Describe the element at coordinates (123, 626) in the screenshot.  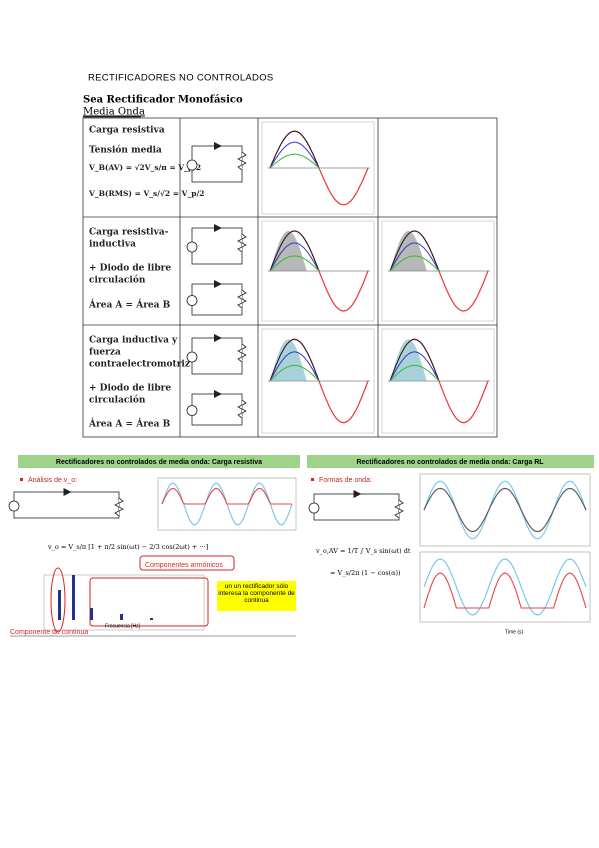
I see `axis-label: Frecuencia [Hz]` at that location.